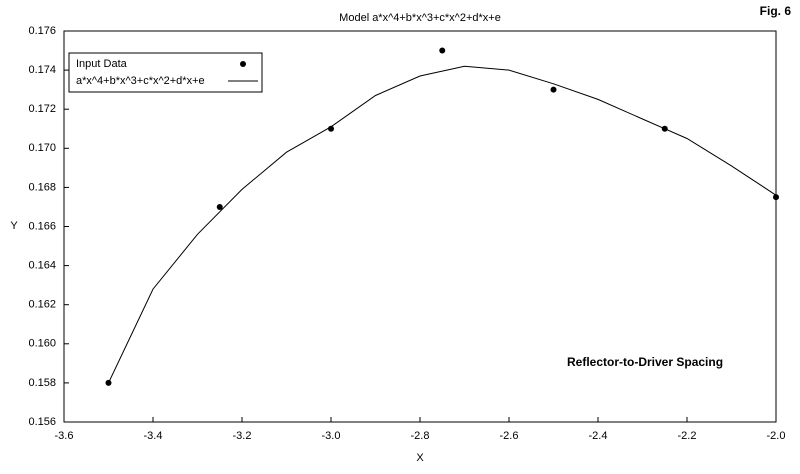 This screenshot has width=800, height=474. Describe the element at coordinates (165, 72) in the screenshot. I see `legend-box` at that location.